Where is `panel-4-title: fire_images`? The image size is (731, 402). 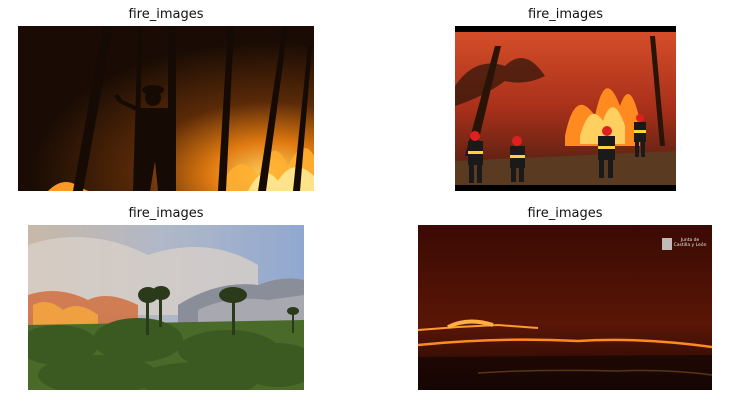
panel-4-title: fire_images is located at coordinates (565, 213).